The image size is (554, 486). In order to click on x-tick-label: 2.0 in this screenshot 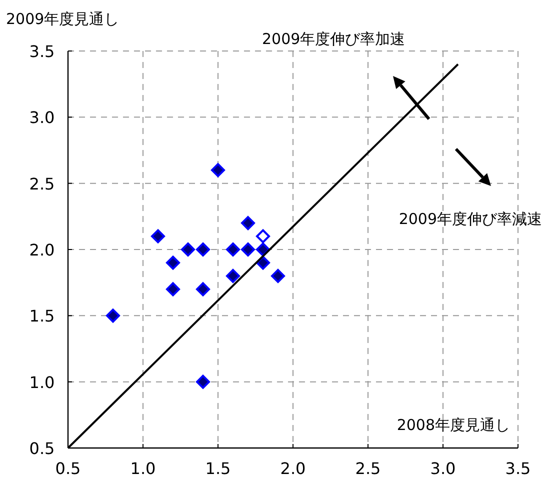, I will do `click(293, 468)`.